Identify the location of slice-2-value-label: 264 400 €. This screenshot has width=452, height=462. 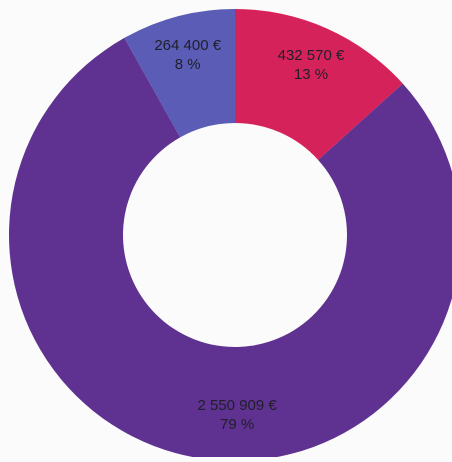
(187, 45).